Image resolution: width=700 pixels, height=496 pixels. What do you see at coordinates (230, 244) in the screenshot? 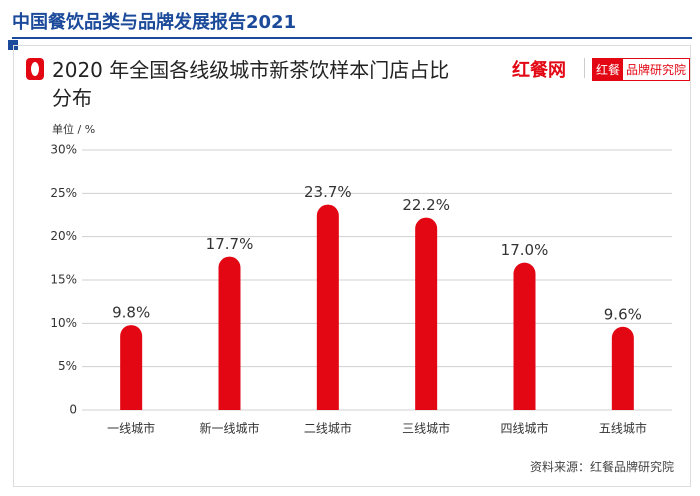
I see `value-label: 17.7%` at bounding box center [230, 244].